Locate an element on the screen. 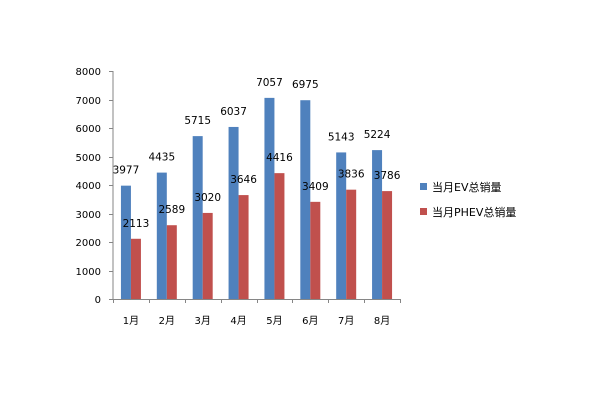 The height and width of the screenshot is (404, 600). data-label-phev: 4416 is located at coordinates (279, 158).